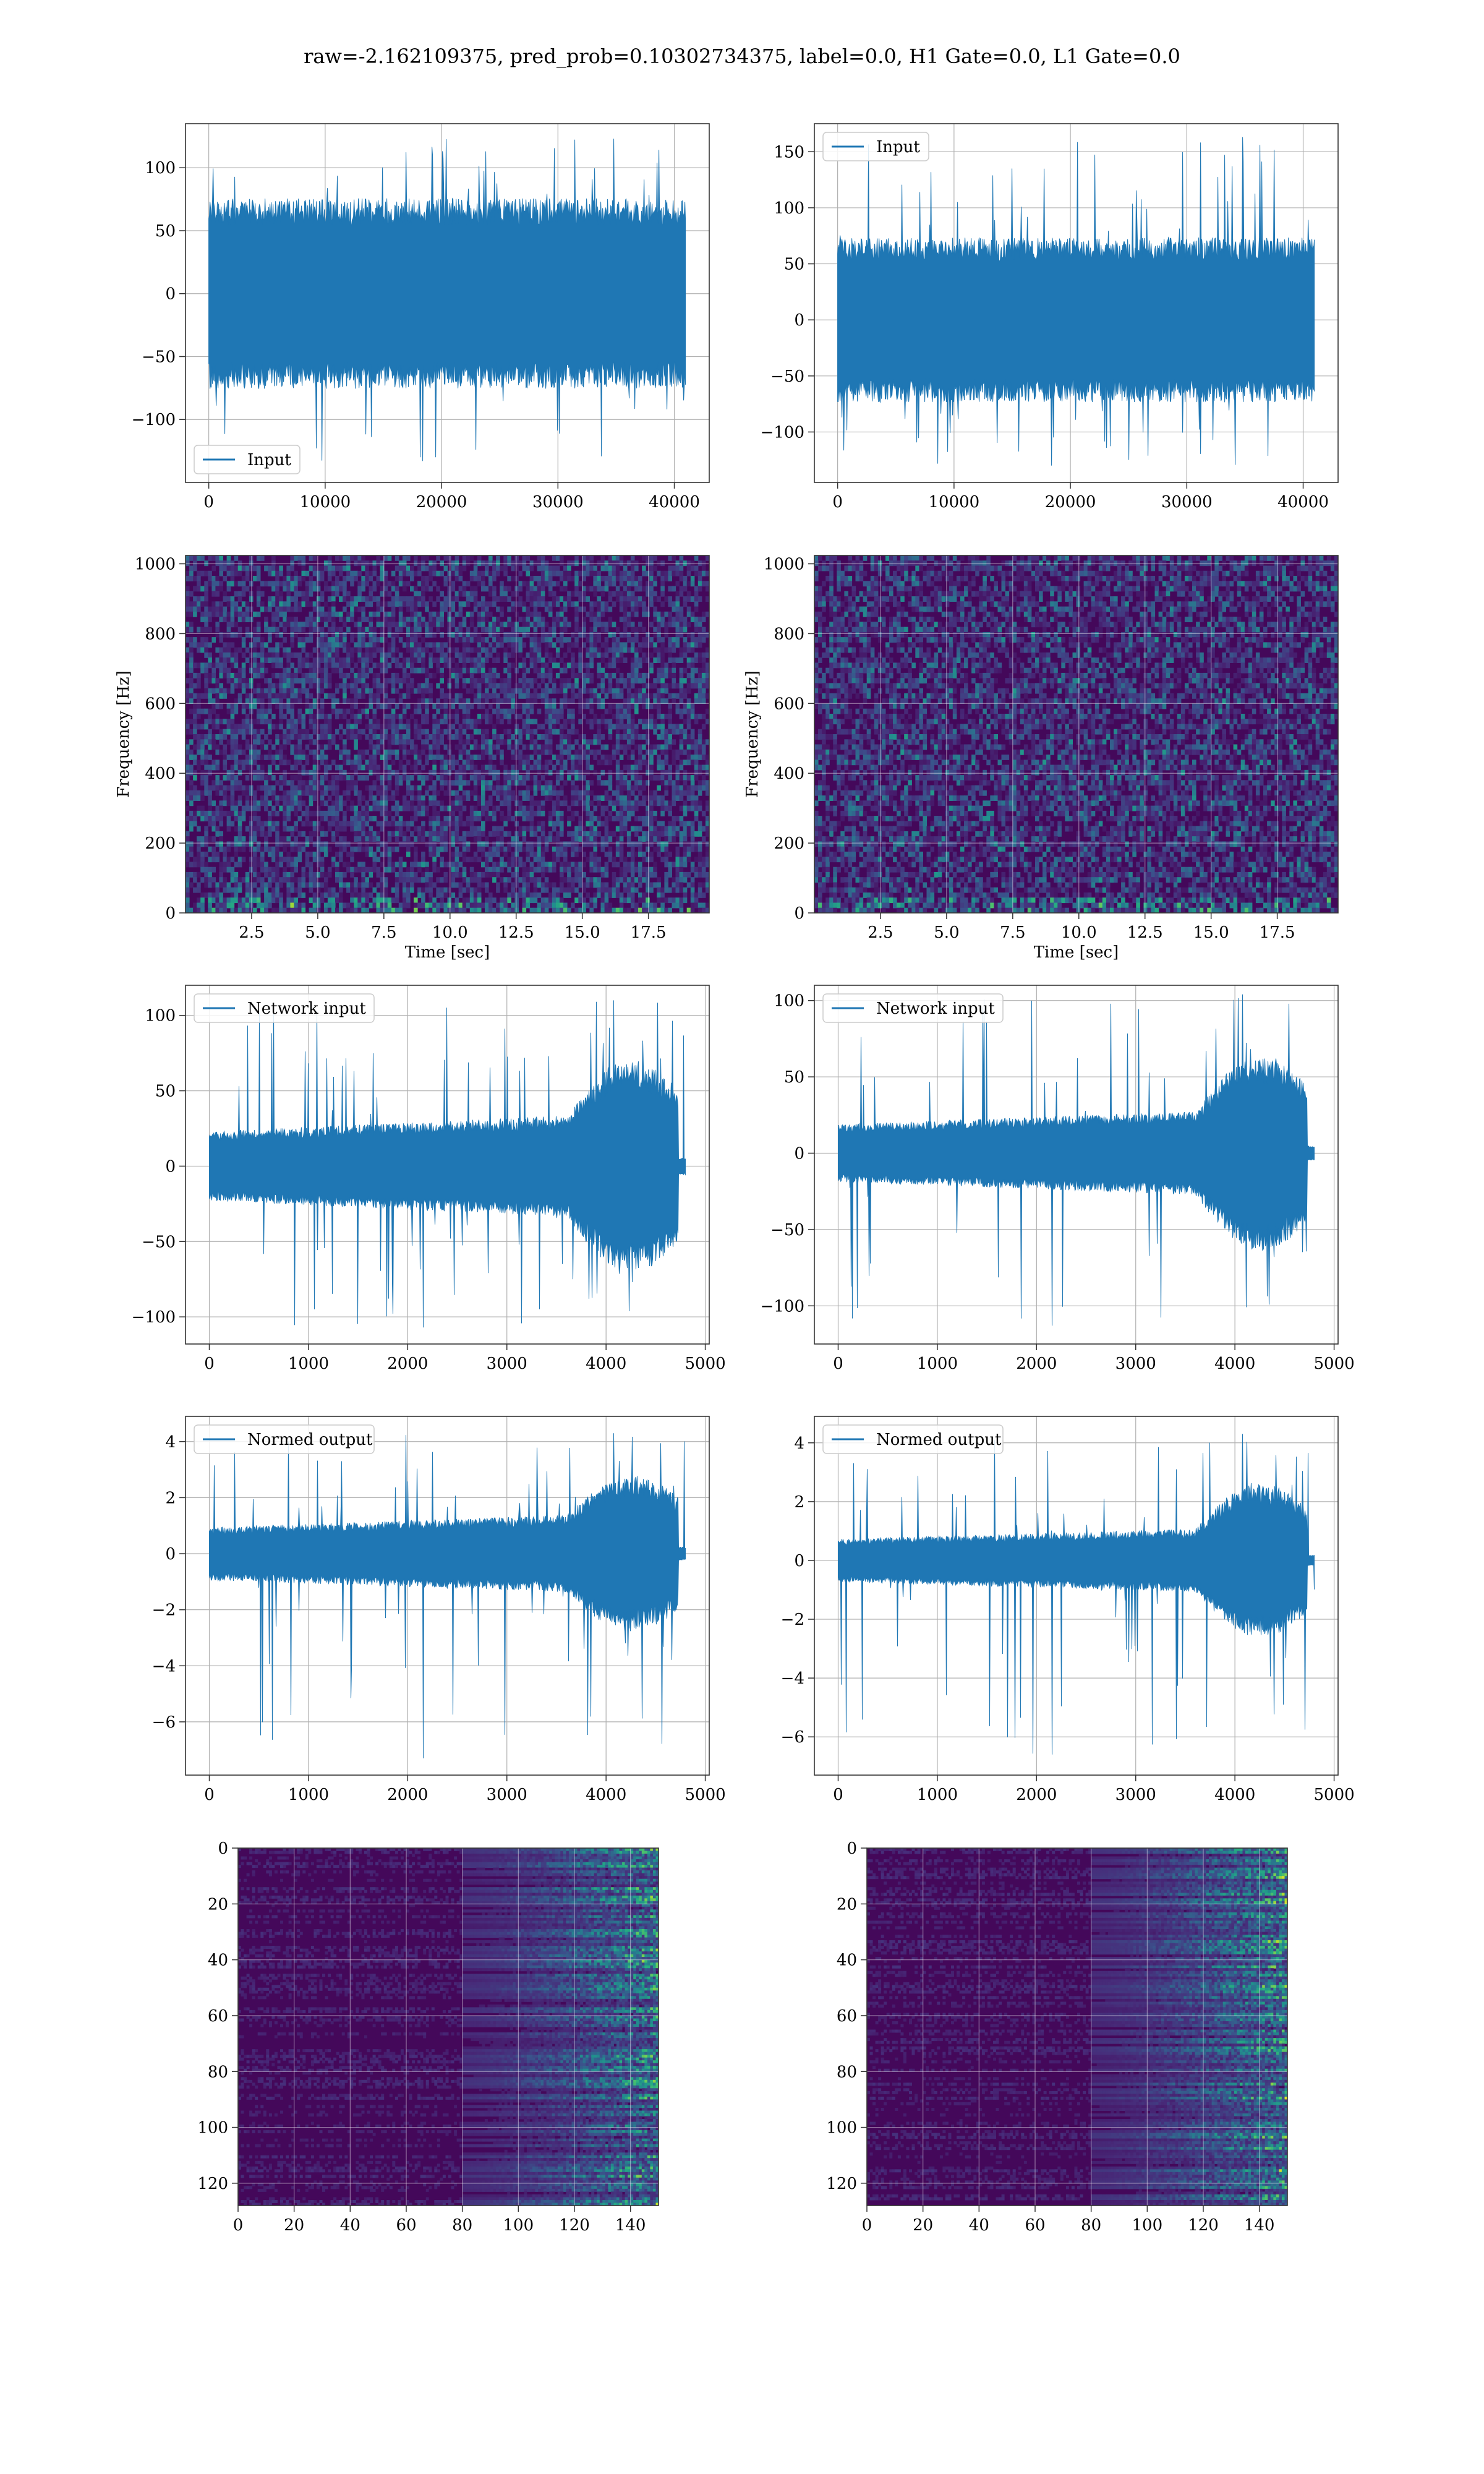 The width and height of the screenshot is (1484, 2474). Describe the element at coordinates (752, 734) in the screenshot. I see `y-axis-label: Frequency [Hz]` at that location.